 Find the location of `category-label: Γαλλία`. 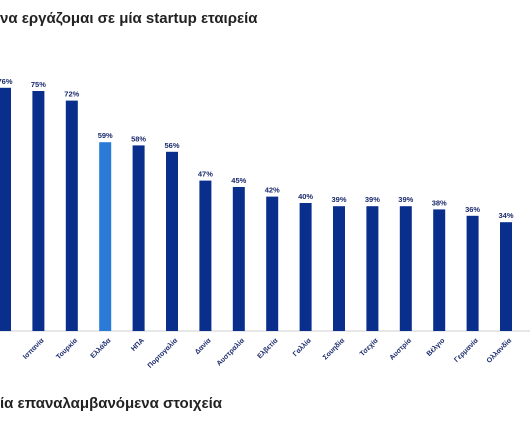

category-label: Γαλλία is located at coordinates (302, 347).